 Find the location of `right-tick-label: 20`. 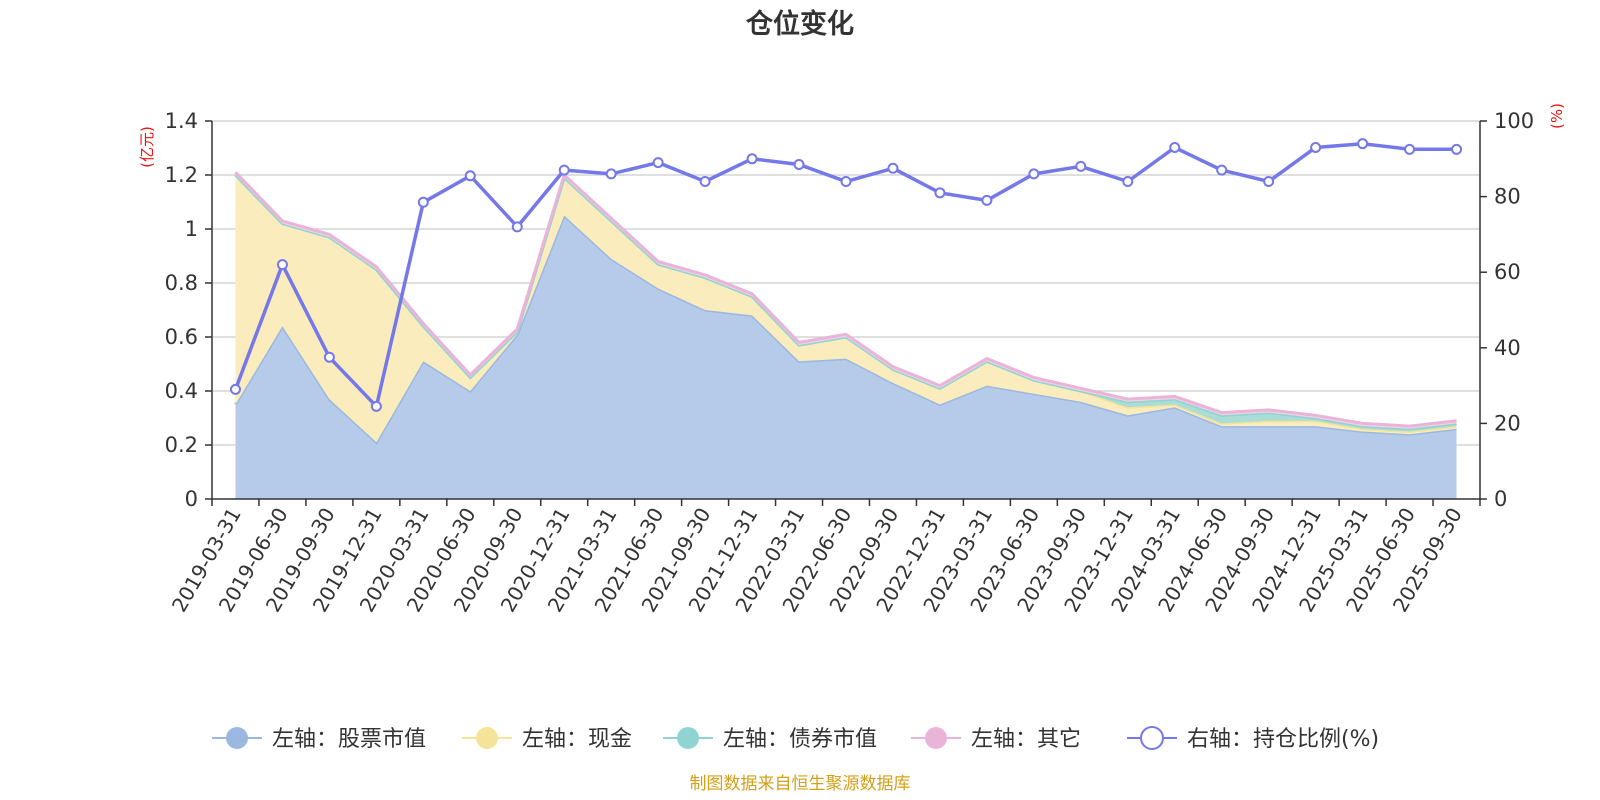

right-tick-label: 20 is located at coordinates (1507, 423).